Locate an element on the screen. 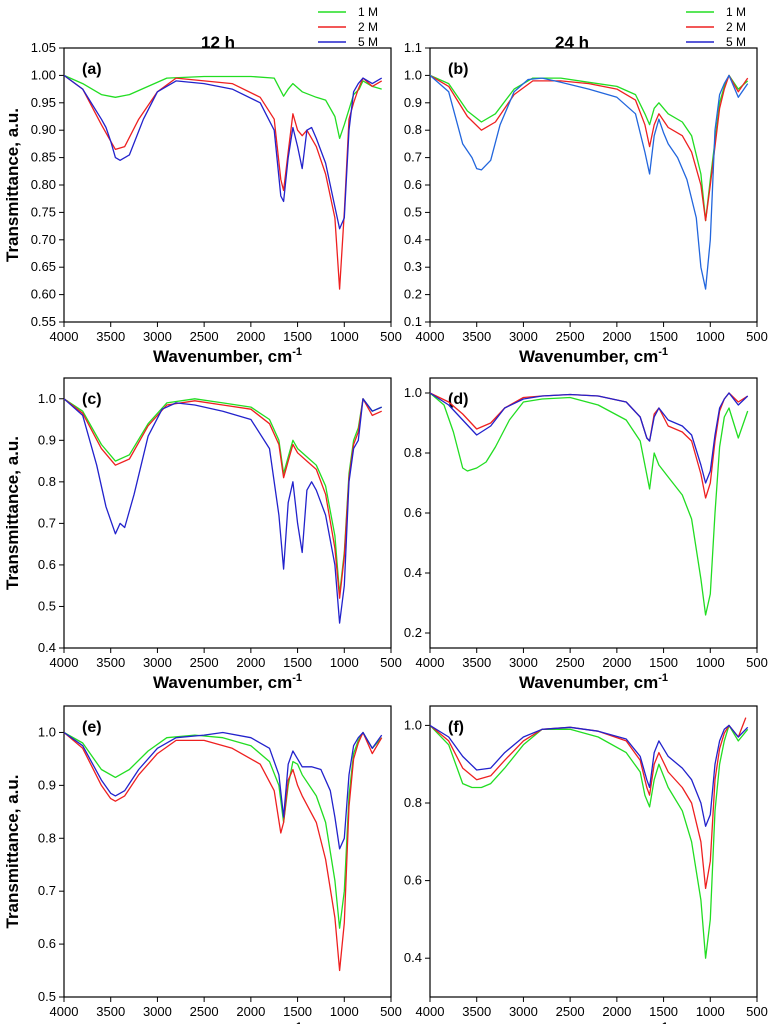 The width and height of the screenshot is (773, 1024). y-tick-label: 0.1 is located at coordinates (413, 321).